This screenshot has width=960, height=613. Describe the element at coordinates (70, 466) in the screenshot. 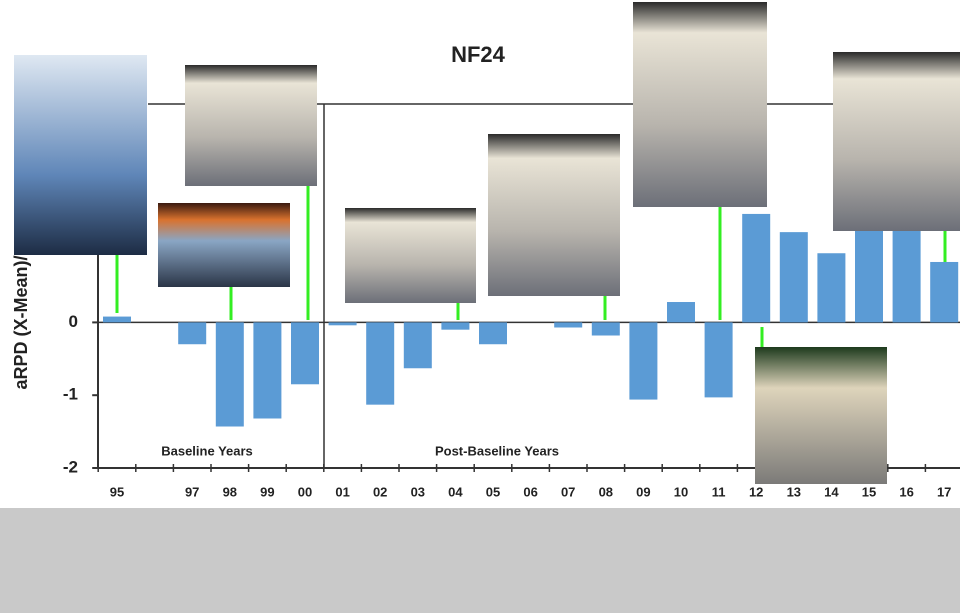

I see `y-tick-label: -2` at that location.